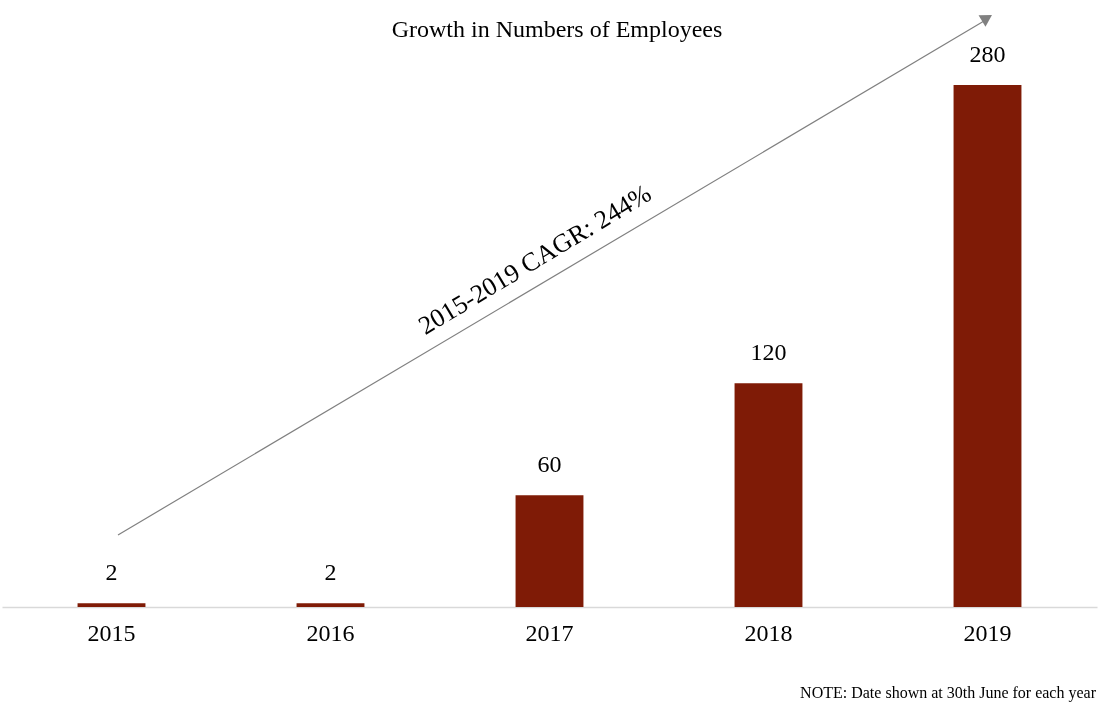  Describe the element at coordinates (549, 464) in the screenshot. I see `data-label: 60` at that location.